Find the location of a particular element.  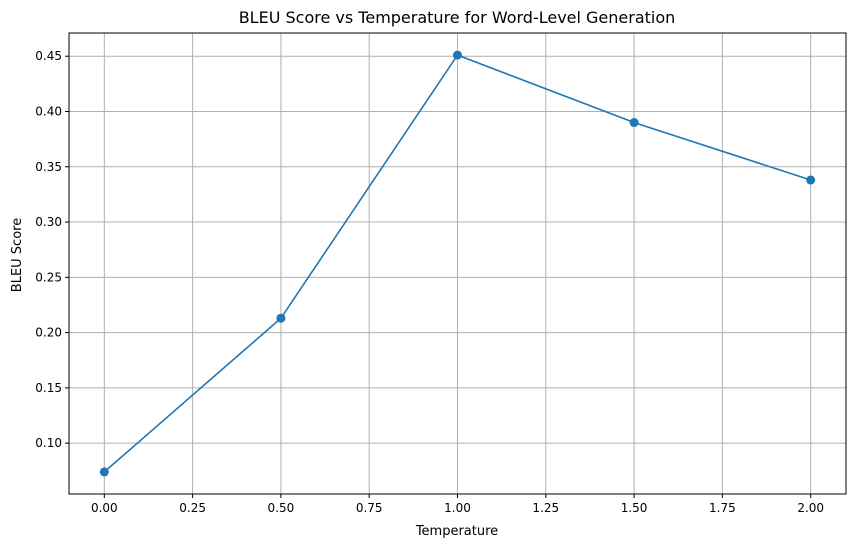

y-tick-label: 0.30 is located at coordinates (48, 222).